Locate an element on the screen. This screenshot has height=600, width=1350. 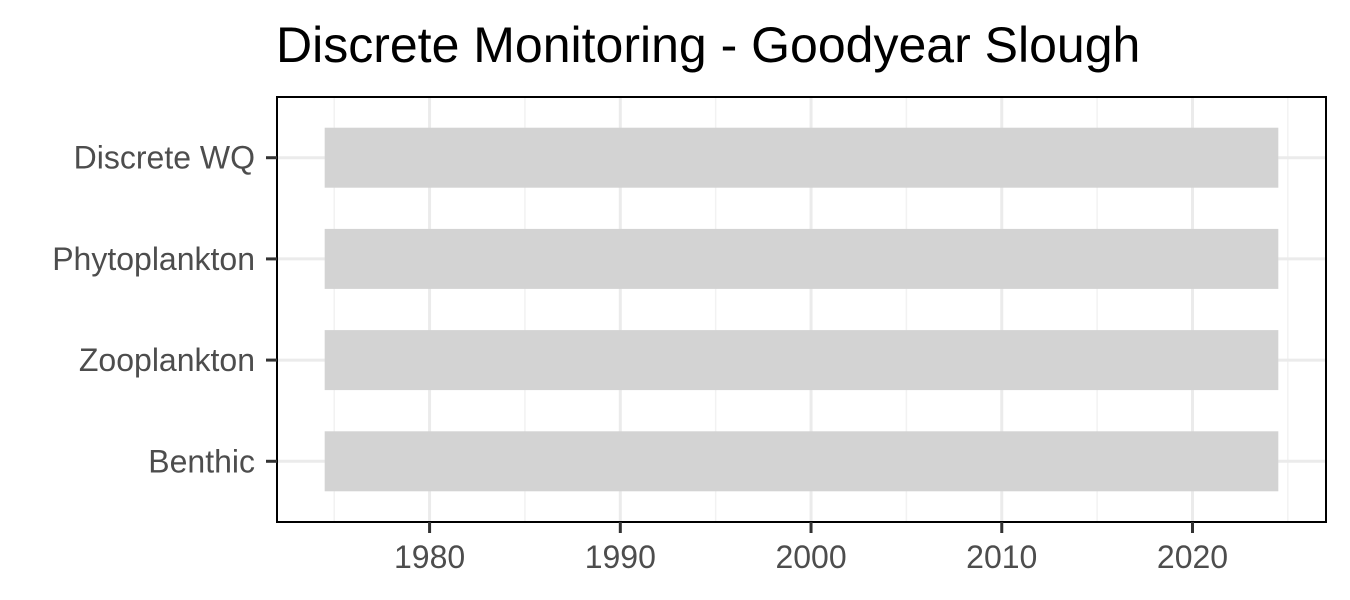
x-tick-label: 2020 is located at coordinates (1192, 557).